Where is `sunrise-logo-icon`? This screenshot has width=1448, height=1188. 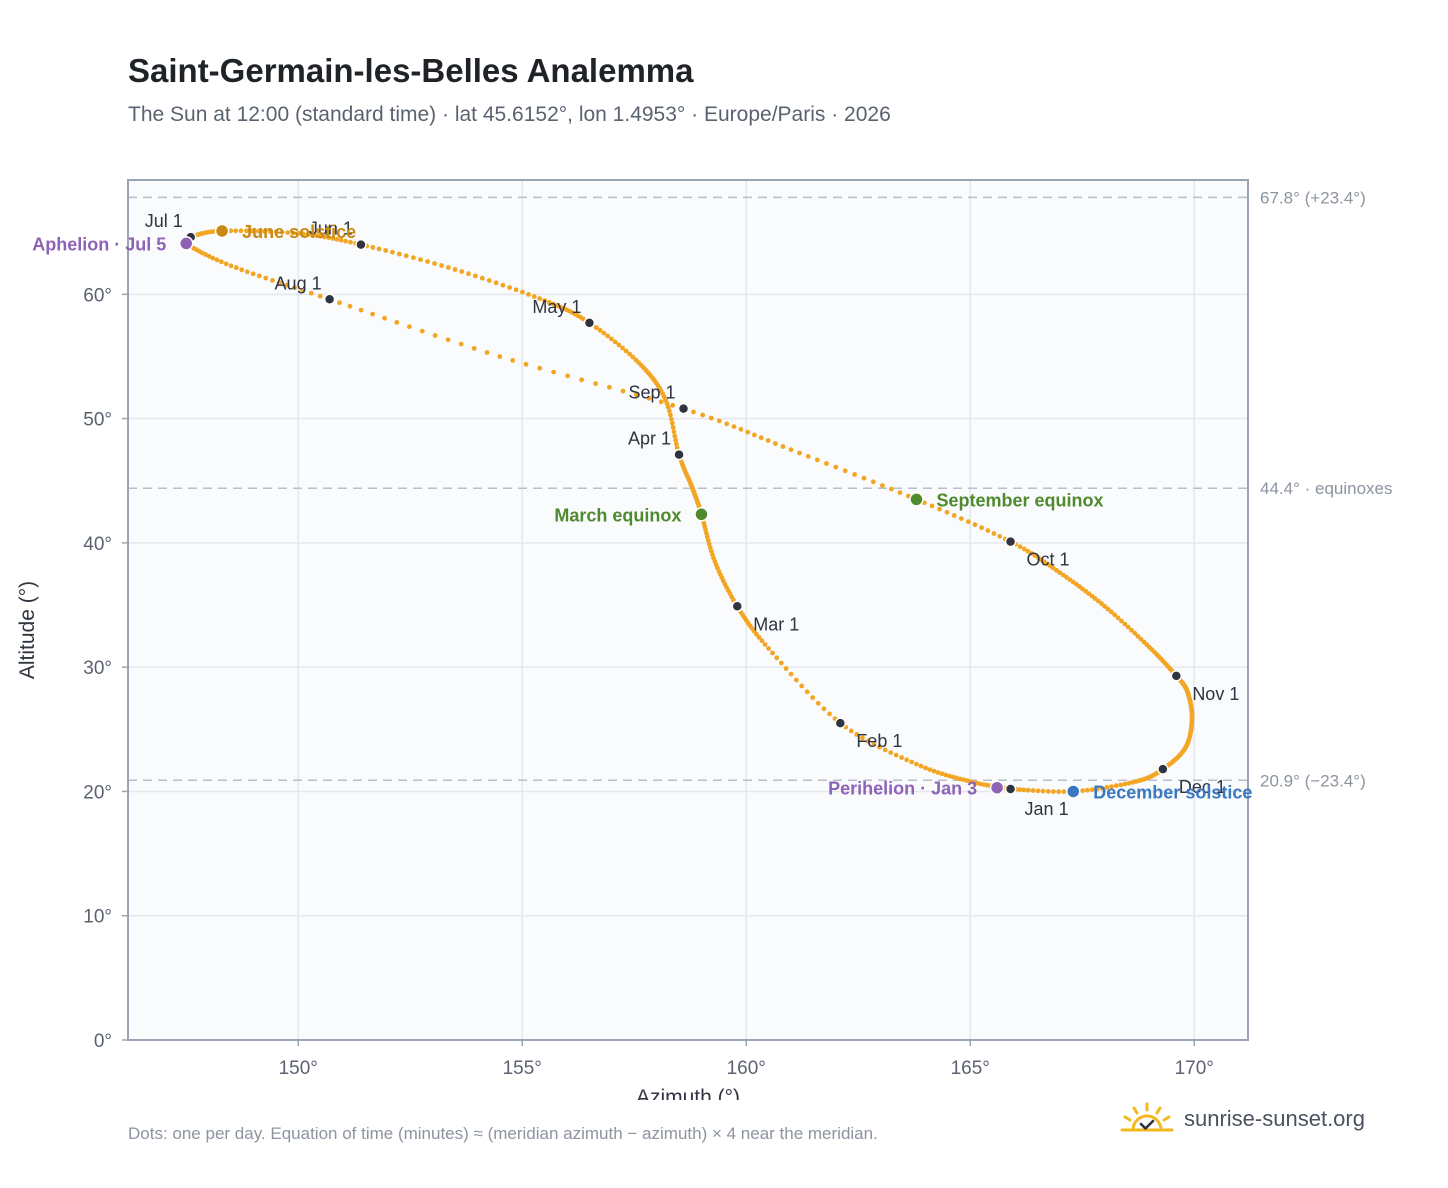
sunrise-logo-icon is located at coordinates (1147, 1117).